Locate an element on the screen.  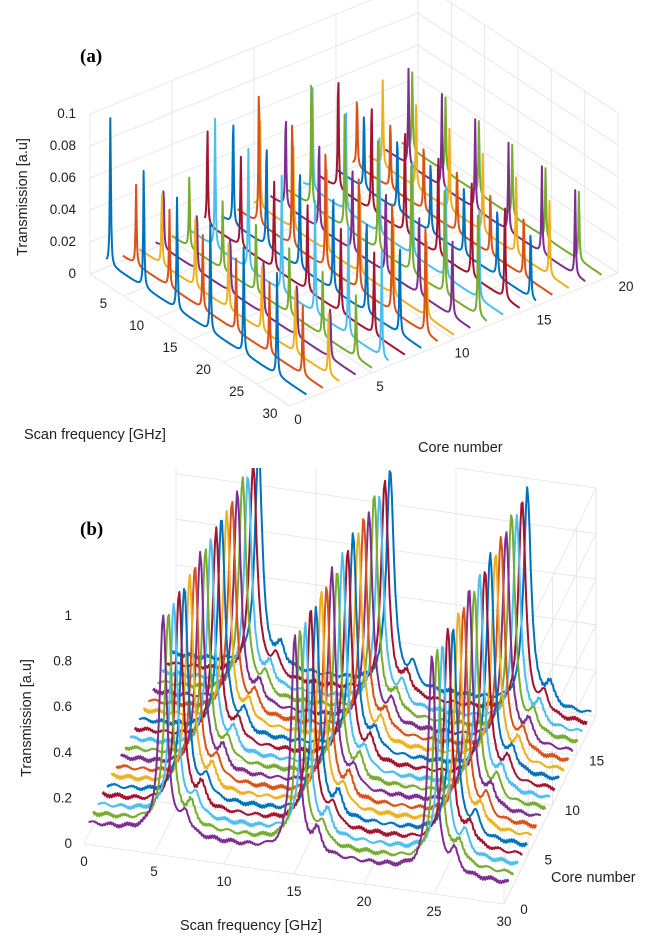
z-tick-label: 0.1 is located at coordinates (66, 113).